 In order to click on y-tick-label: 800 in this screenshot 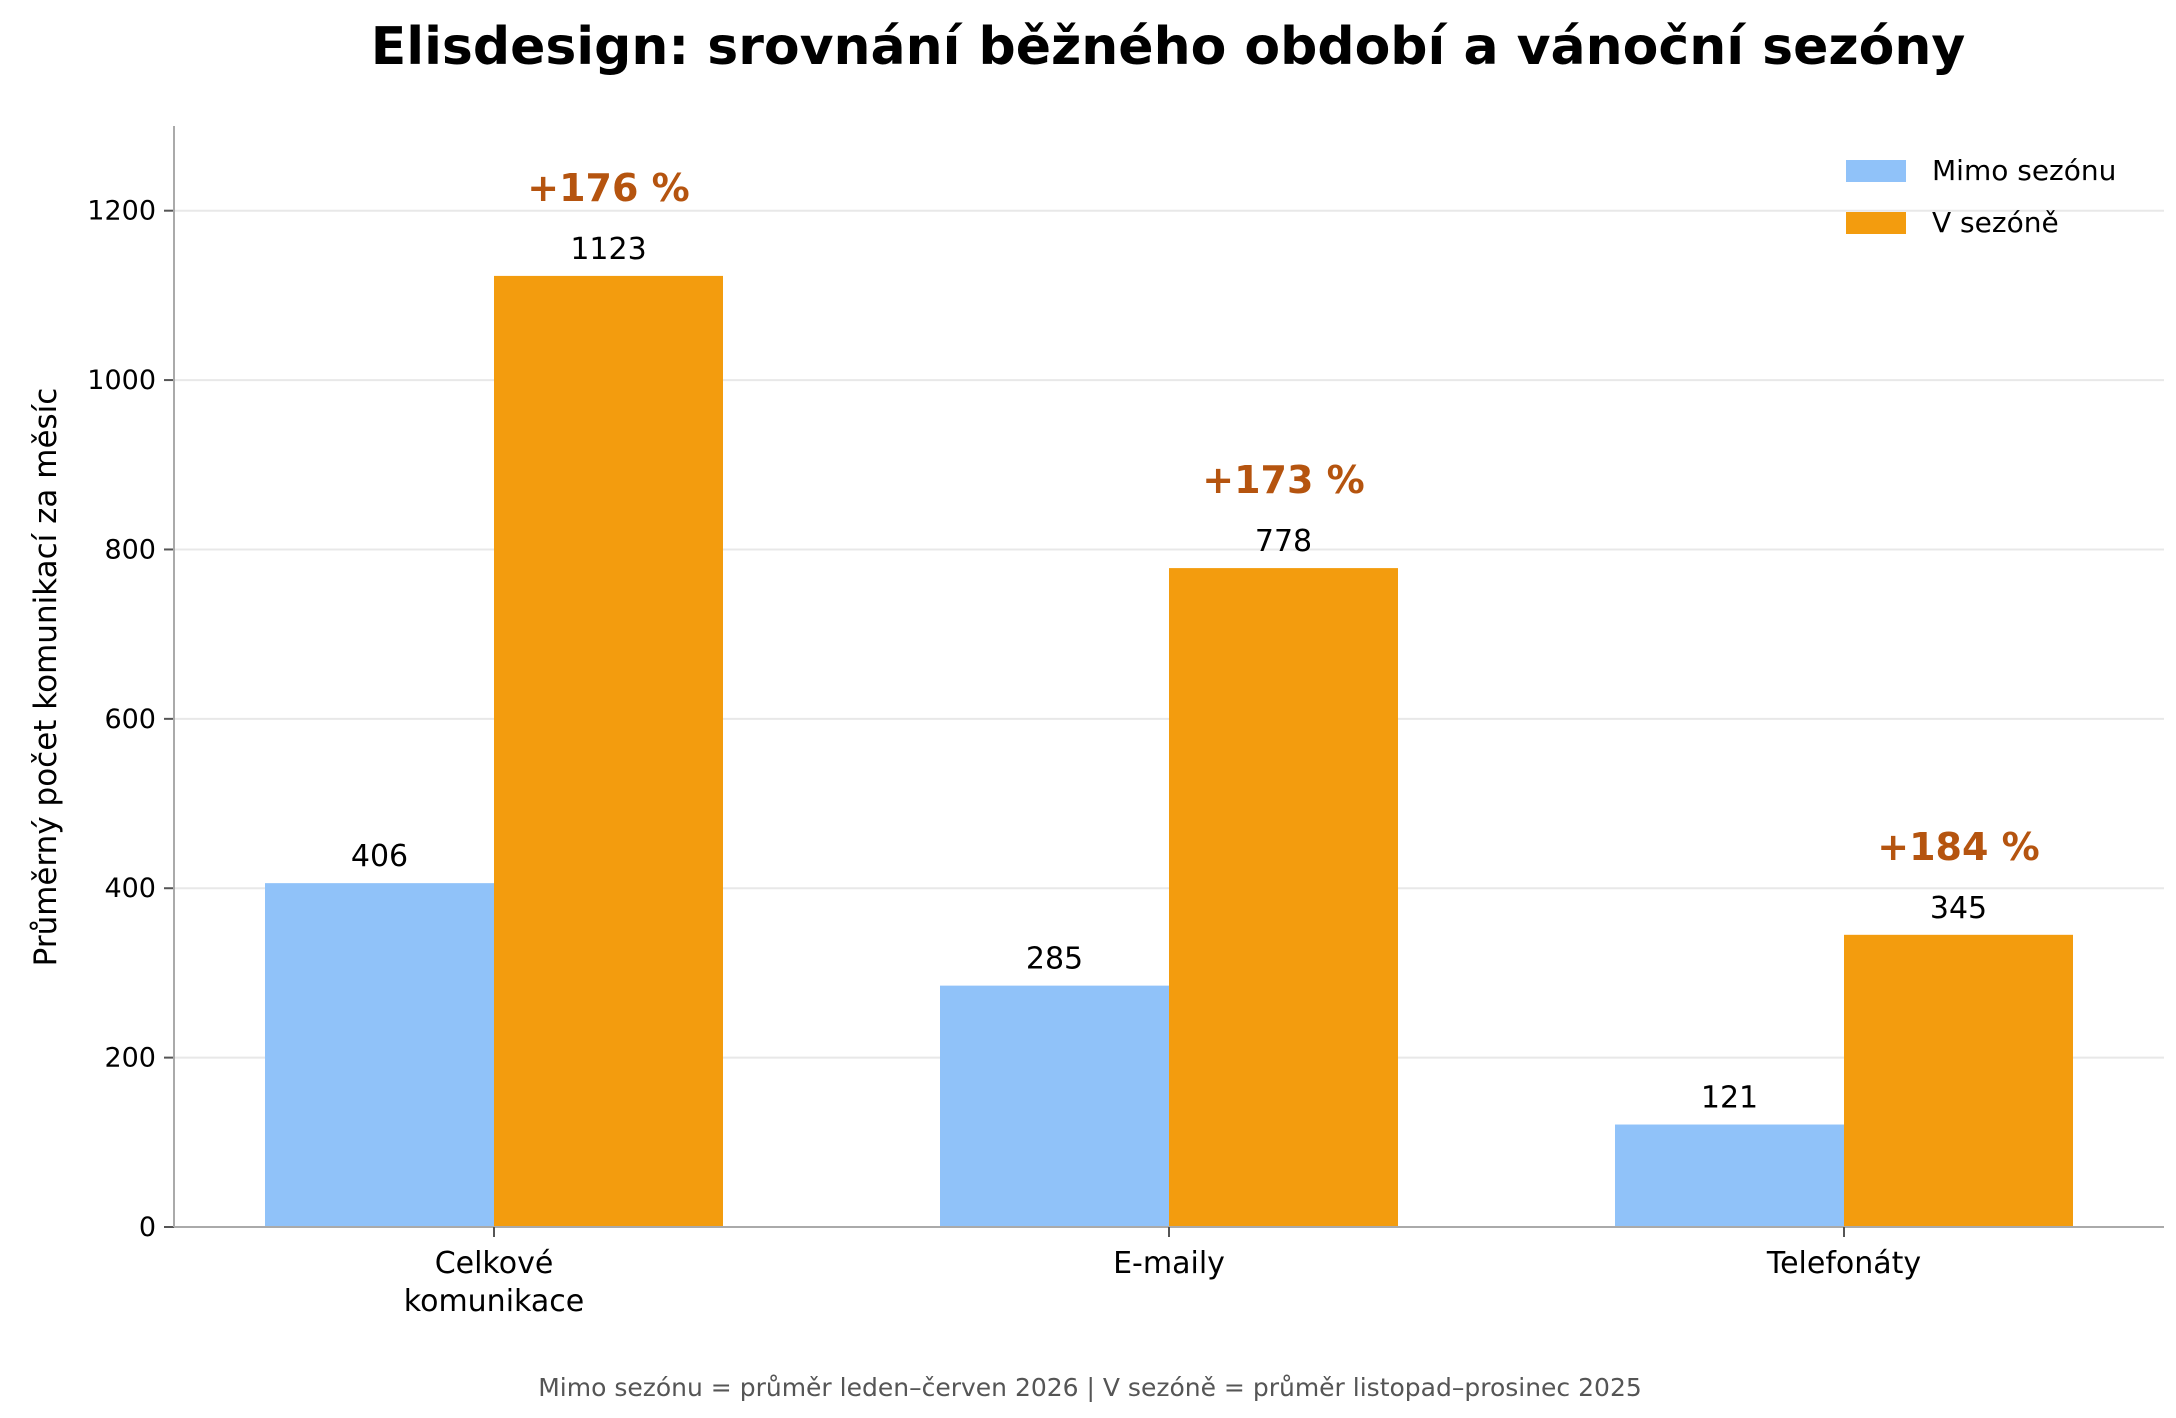, I will do `click(130, 549)`.